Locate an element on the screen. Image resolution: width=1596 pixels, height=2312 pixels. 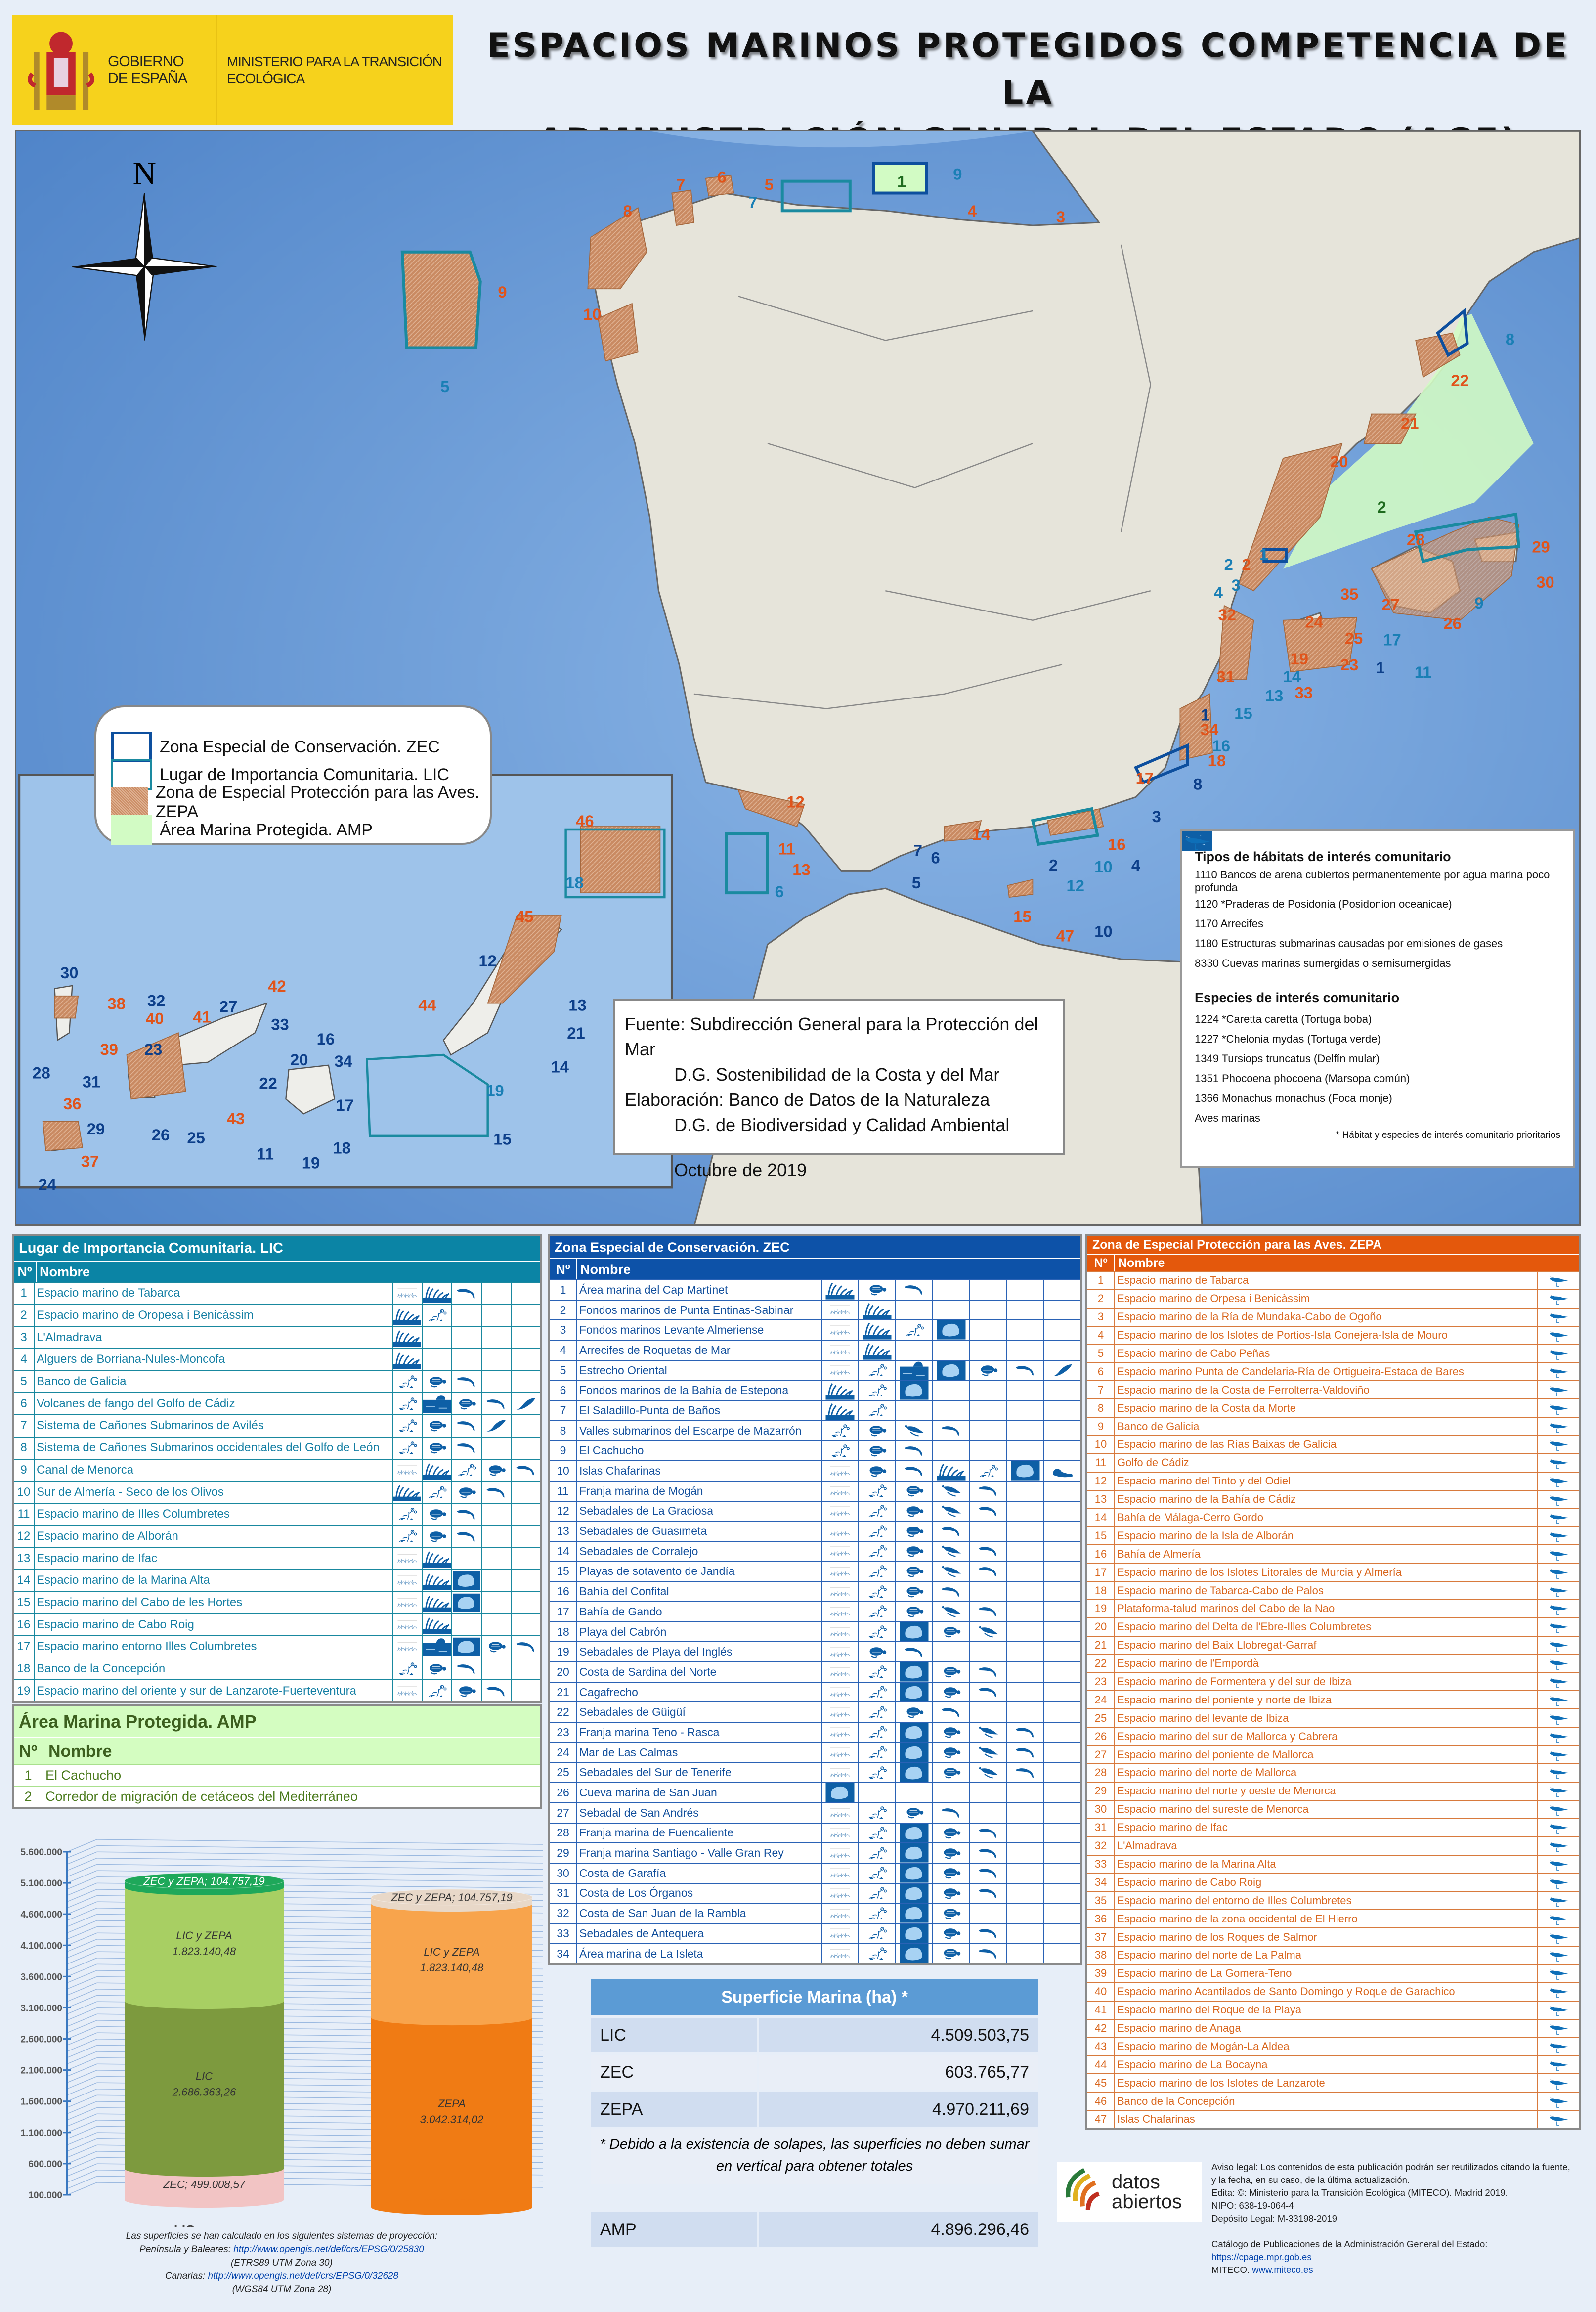
map-label-zec: 11 is located at coordinates (265, 1154).